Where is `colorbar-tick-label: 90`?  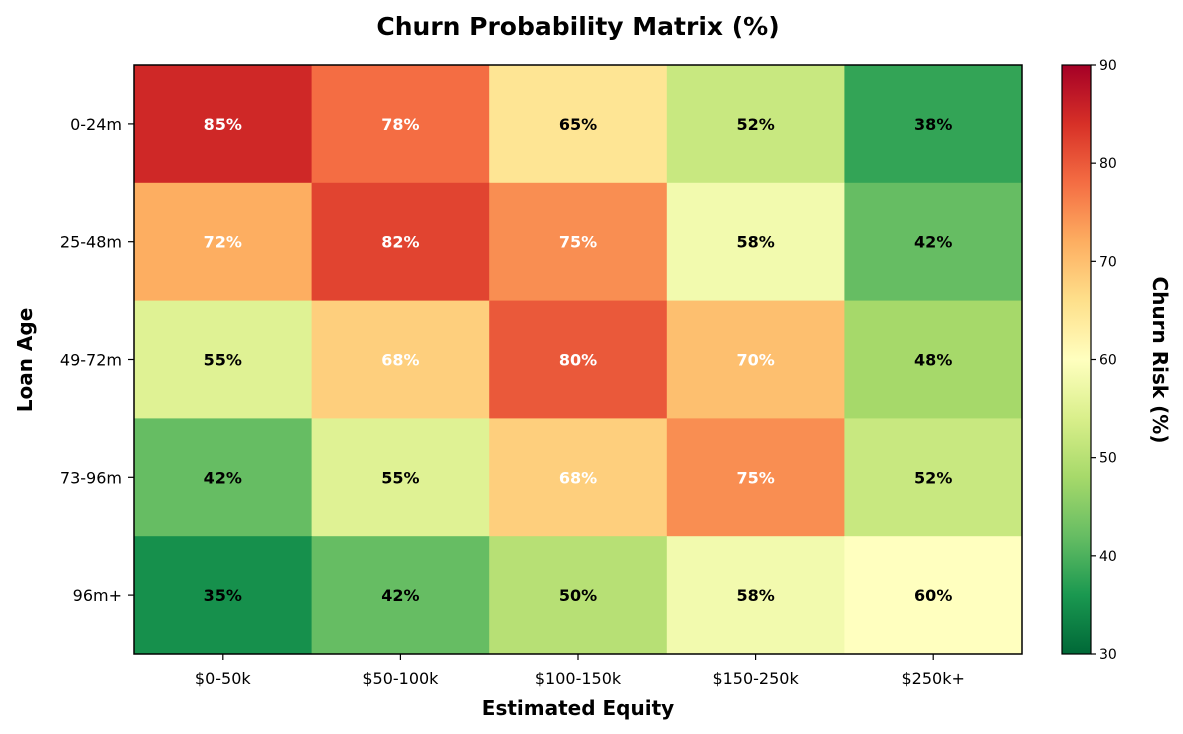 colorbar-tick-label: 90 is located at coordinates (1108, 66).